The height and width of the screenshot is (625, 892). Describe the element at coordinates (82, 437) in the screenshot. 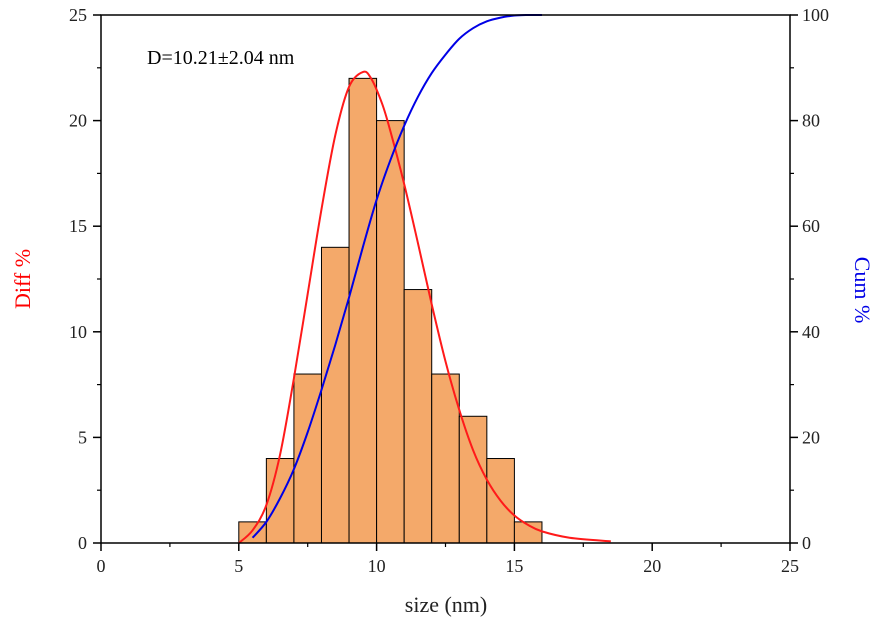

I see `y-left-tick-label-1: 5` at that location.